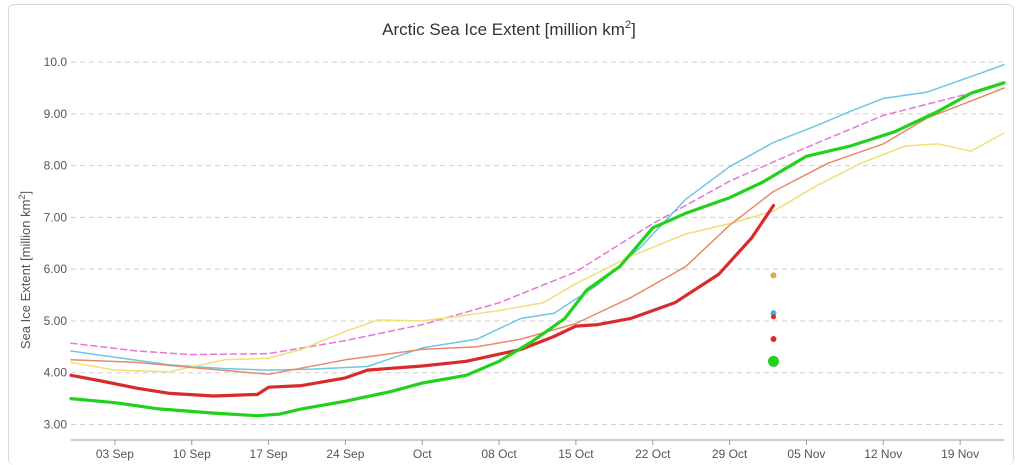 This screenshot has width=1024, height=465. I want to click on y-tick-label: 7.00, so click(56, 217).